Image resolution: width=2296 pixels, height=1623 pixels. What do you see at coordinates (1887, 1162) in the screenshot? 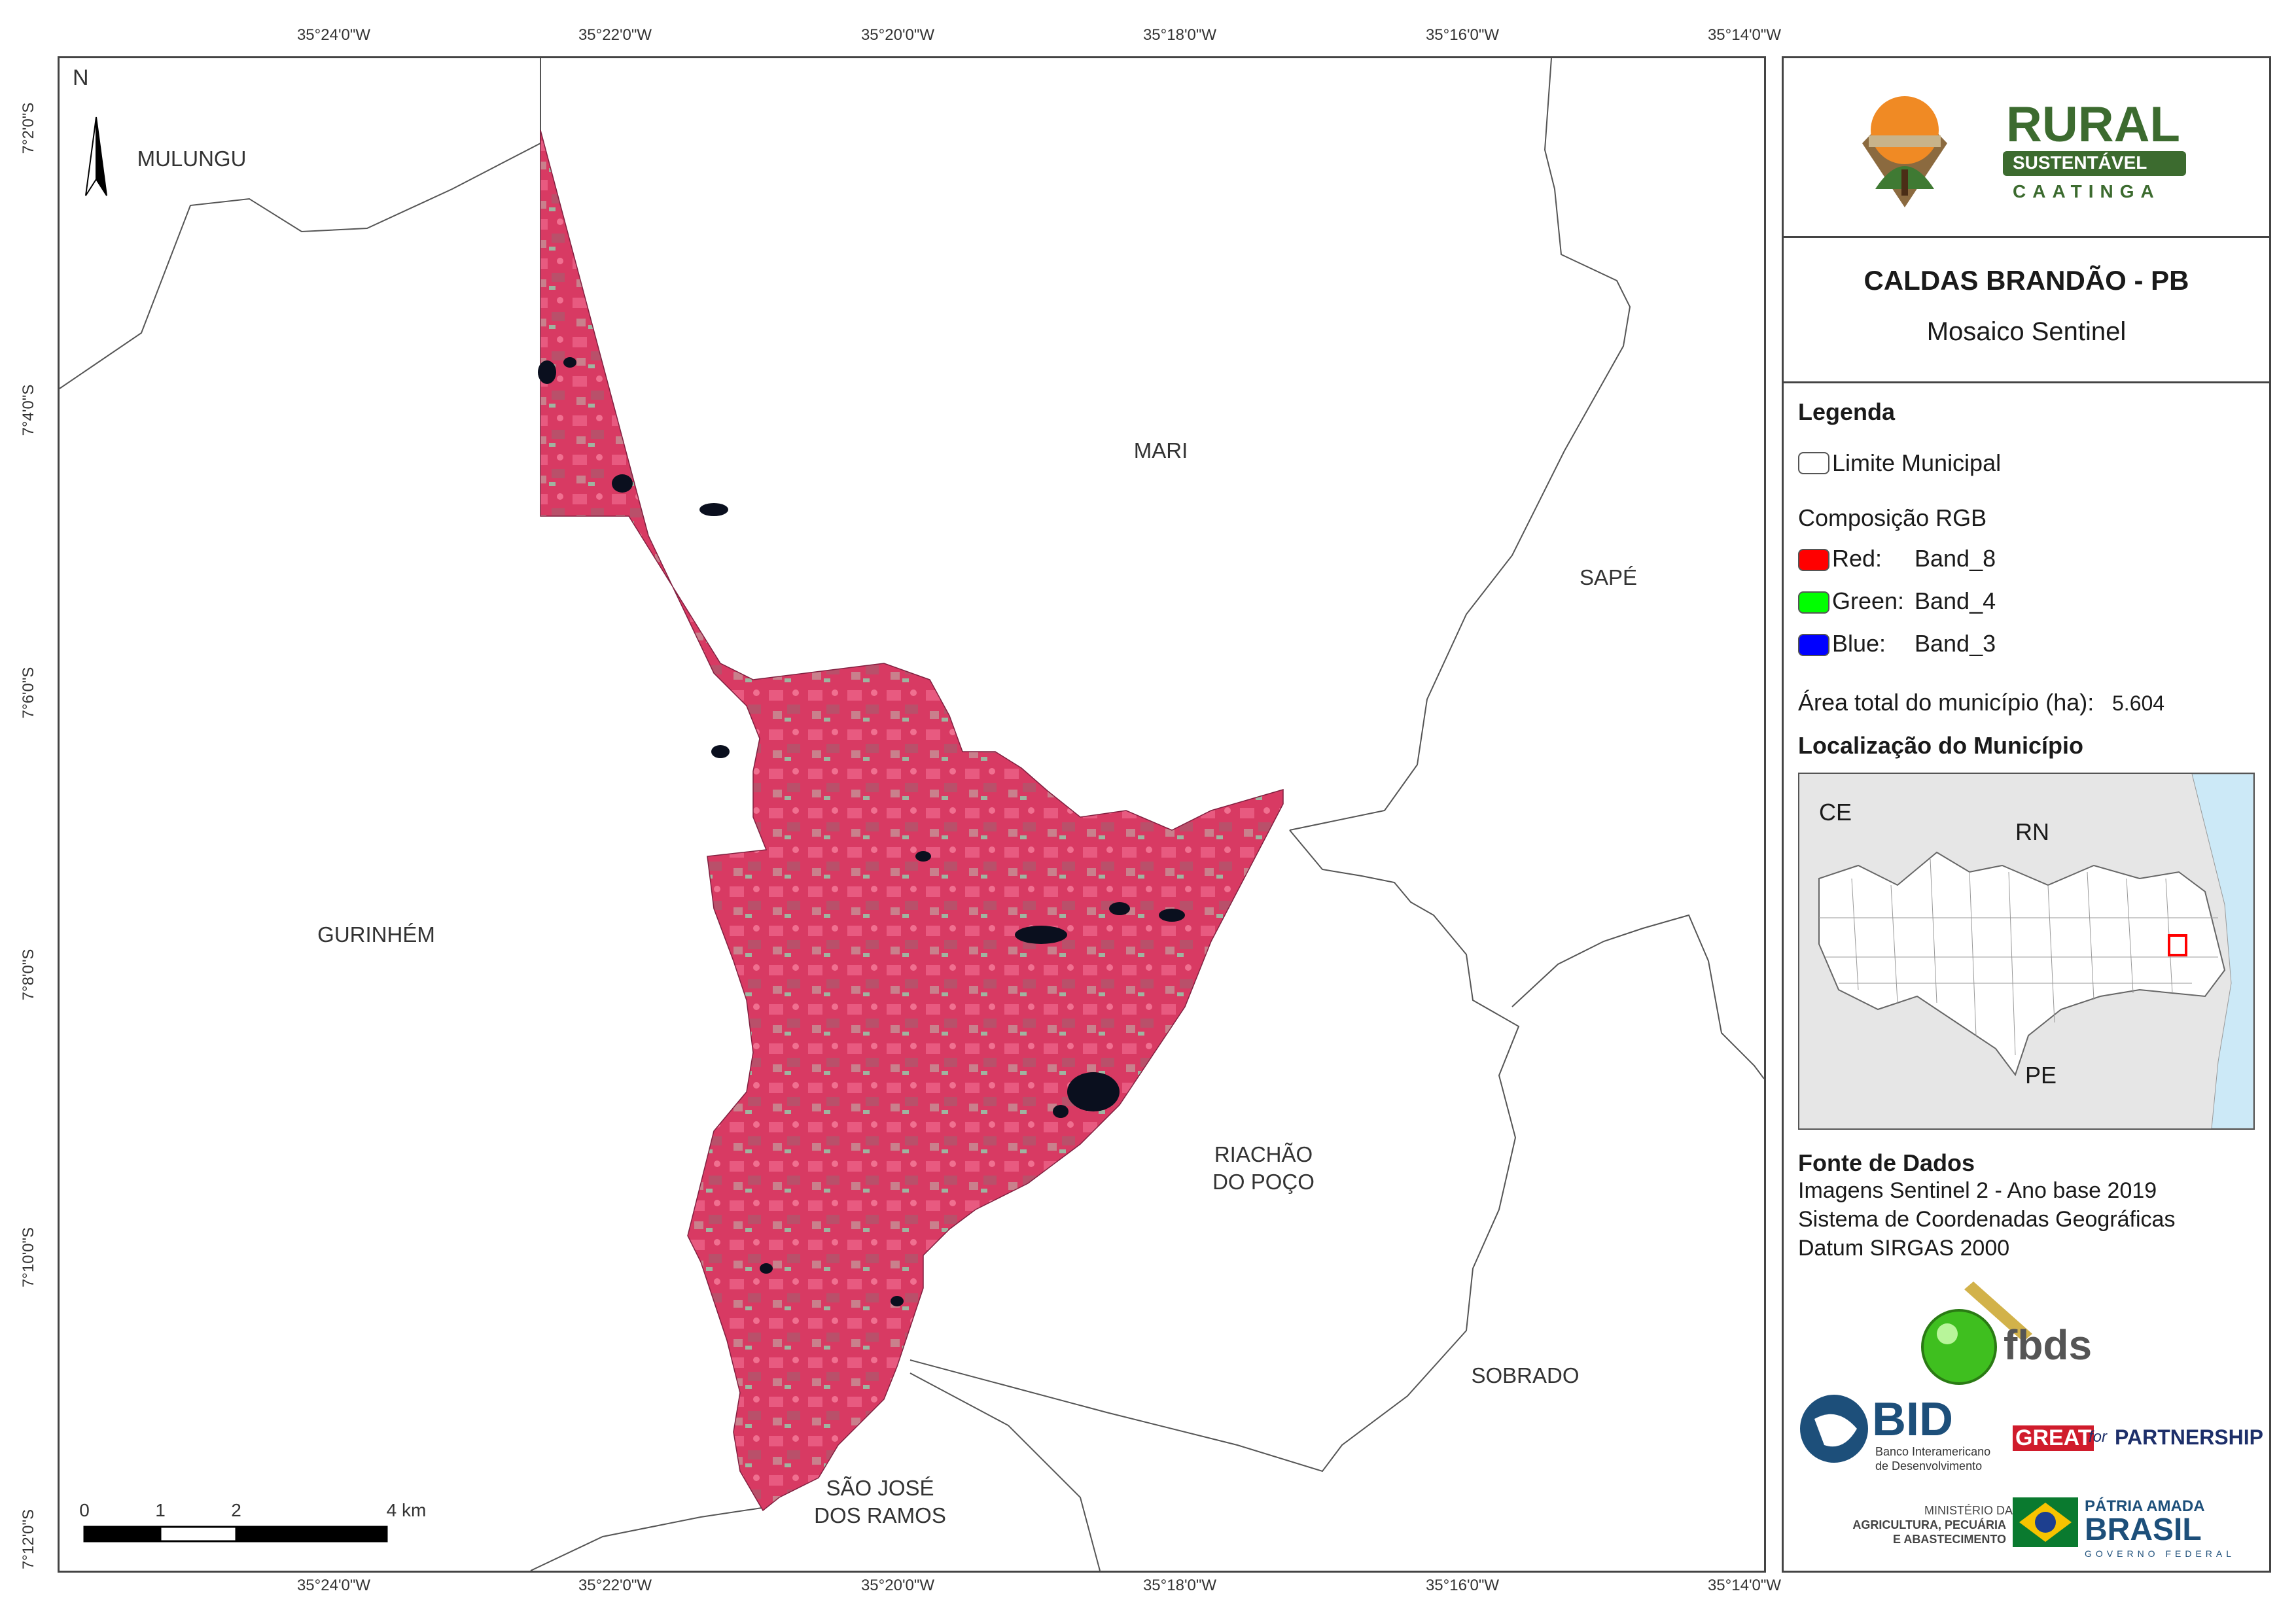
I see `source-heading: Fonte de Dados` at bounding box center [1887, 1162].